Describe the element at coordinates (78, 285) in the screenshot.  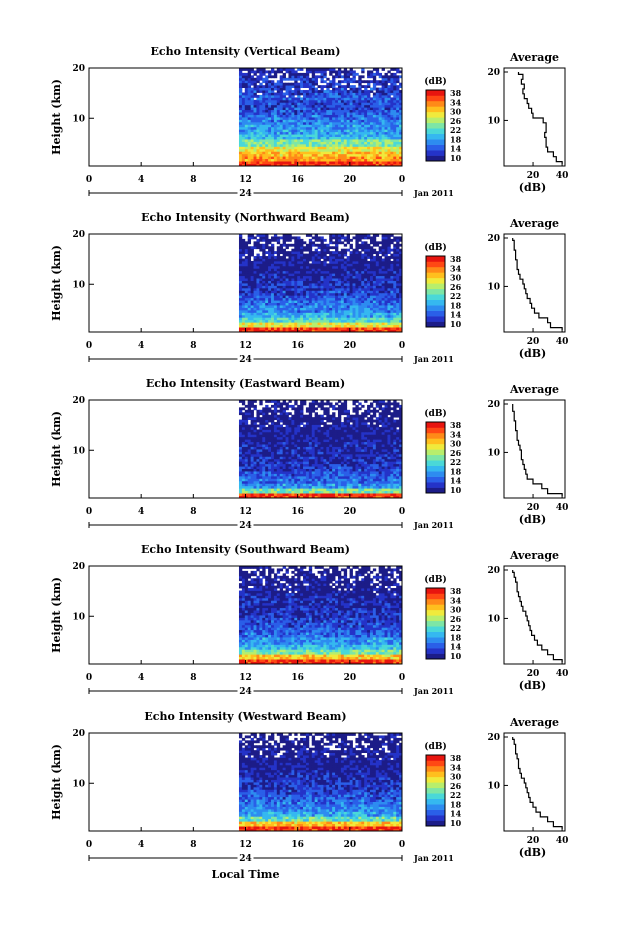
I see `y-tick-label: 10` at that location.